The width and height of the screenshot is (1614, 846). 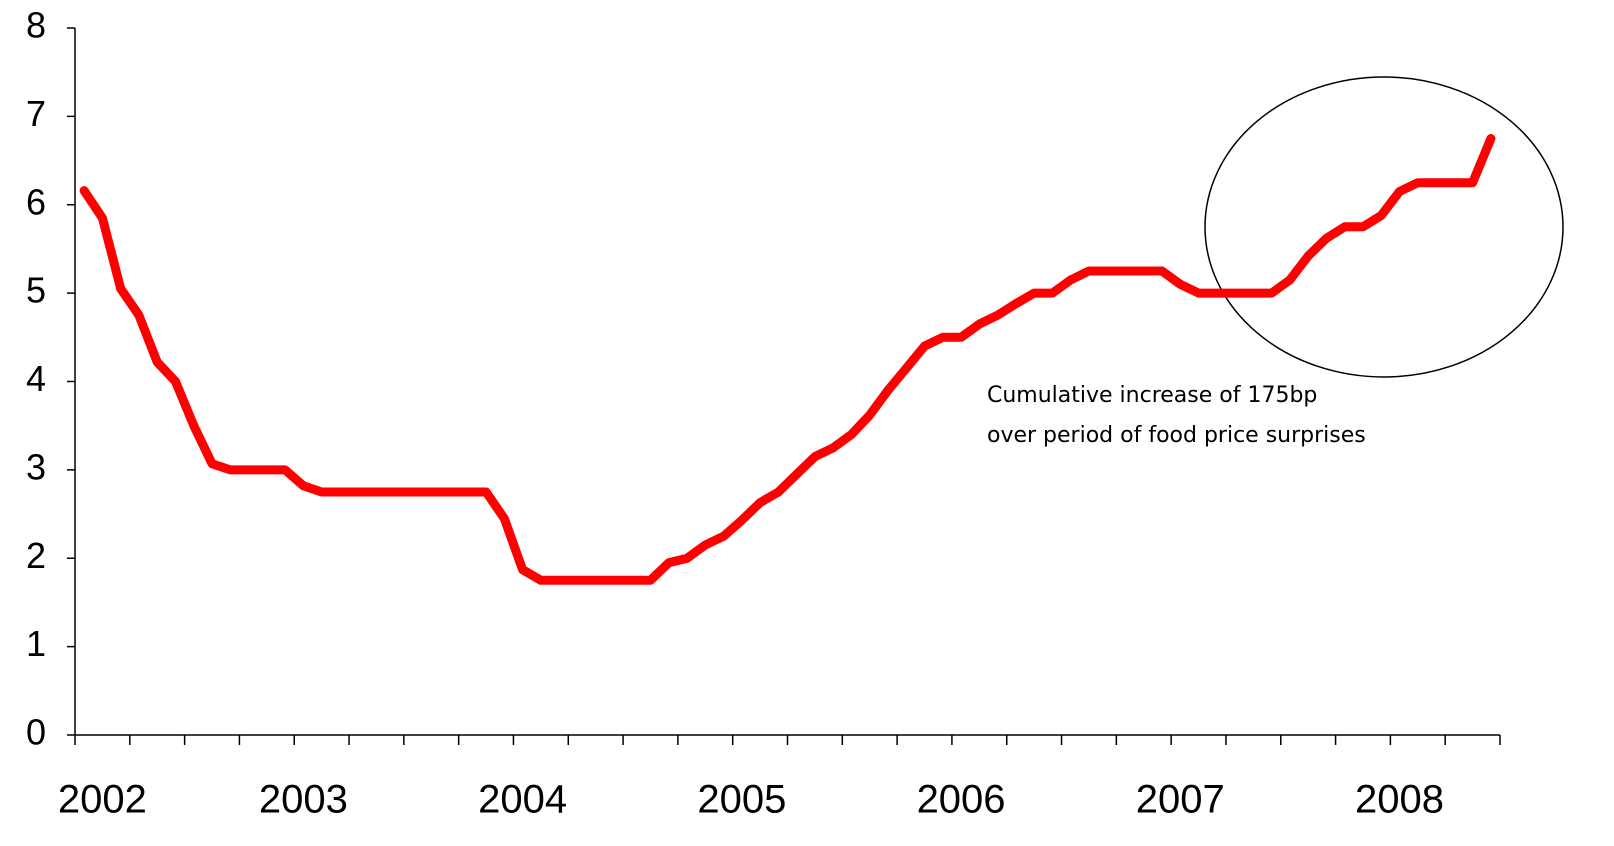 What do you see at coordinates (522, 800) in the screenshot?
I see `x-tick-label: 2004` at bounding box center [522, 800].